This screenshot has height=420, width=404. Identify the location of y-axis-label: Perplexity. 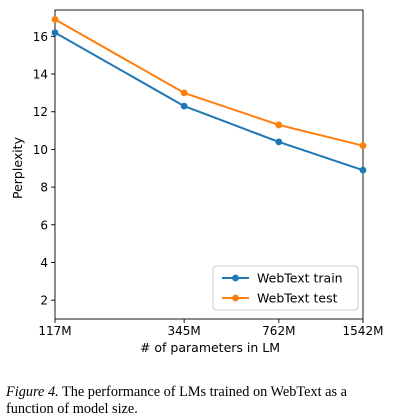
(17, 167).